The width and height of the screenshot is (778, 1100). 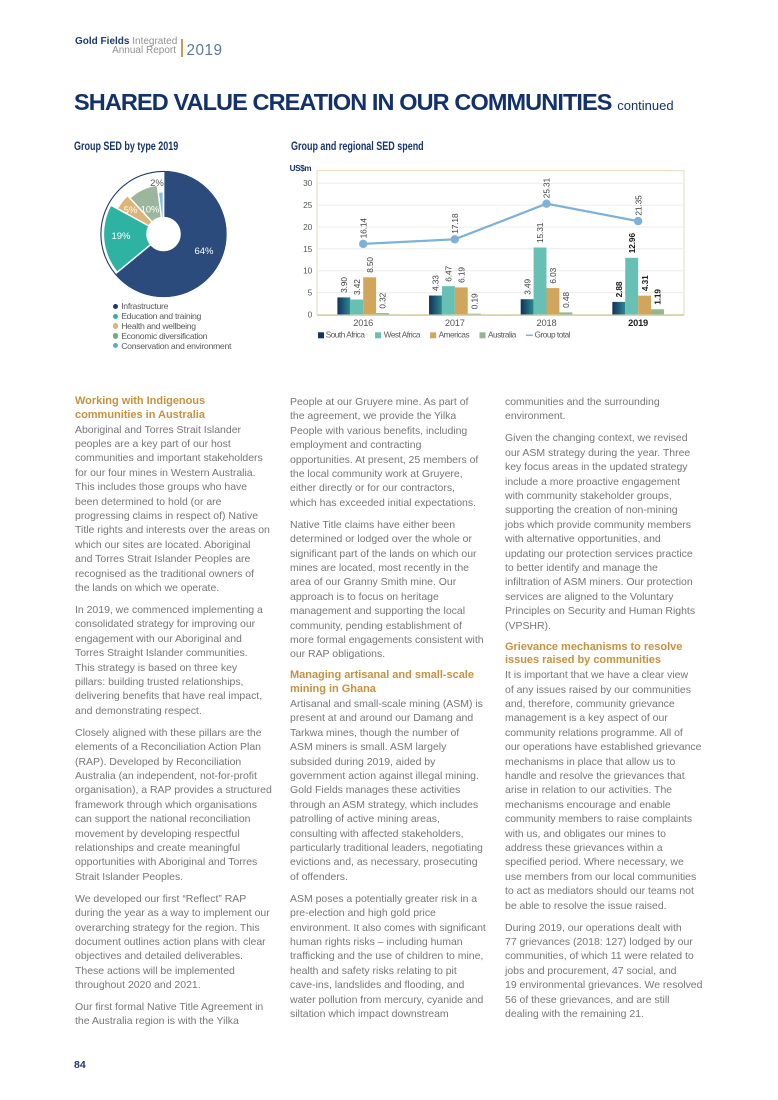 I want to click on svg-text: 19%, so click(x=121, y=236).